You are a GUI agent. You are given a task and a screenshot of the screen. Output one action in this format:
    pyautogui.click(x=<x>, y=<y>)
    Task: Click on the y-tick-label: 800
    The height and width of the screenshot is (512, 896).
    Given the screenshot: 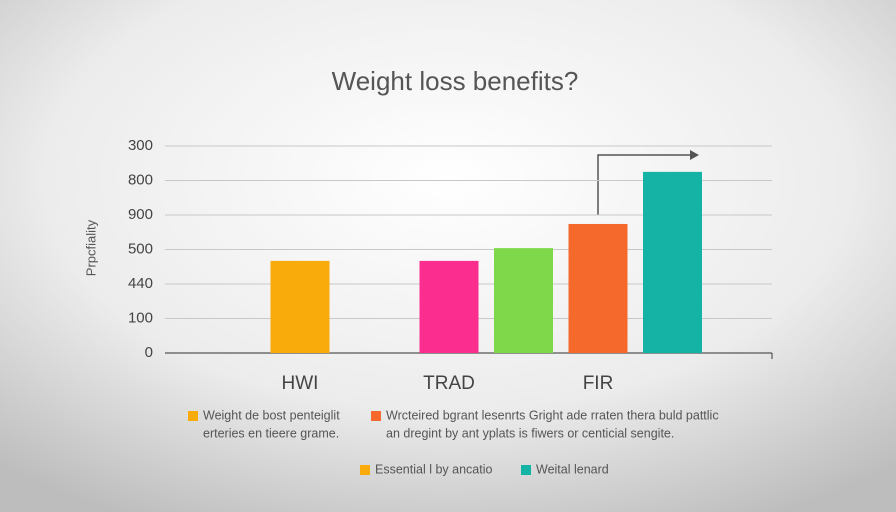 What is the action you would take?
    pyautogui.click(x=140, y=179)
    